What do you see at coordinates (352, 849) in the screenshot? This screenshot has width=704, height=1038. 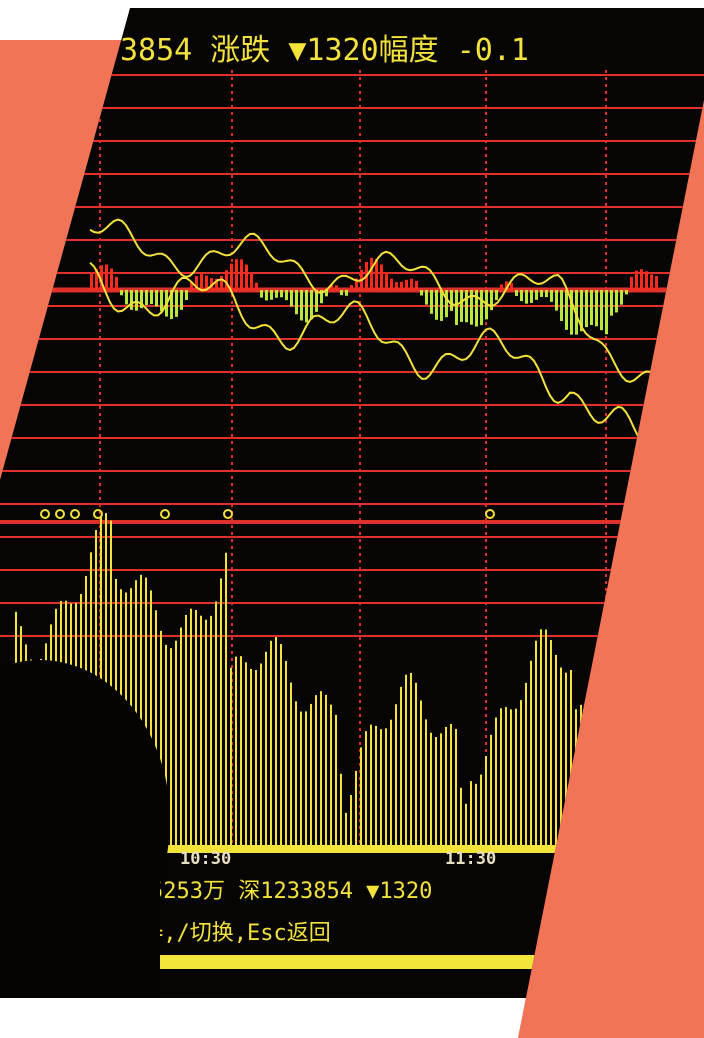 I see `screen-base` at bounding box center [352, 849].